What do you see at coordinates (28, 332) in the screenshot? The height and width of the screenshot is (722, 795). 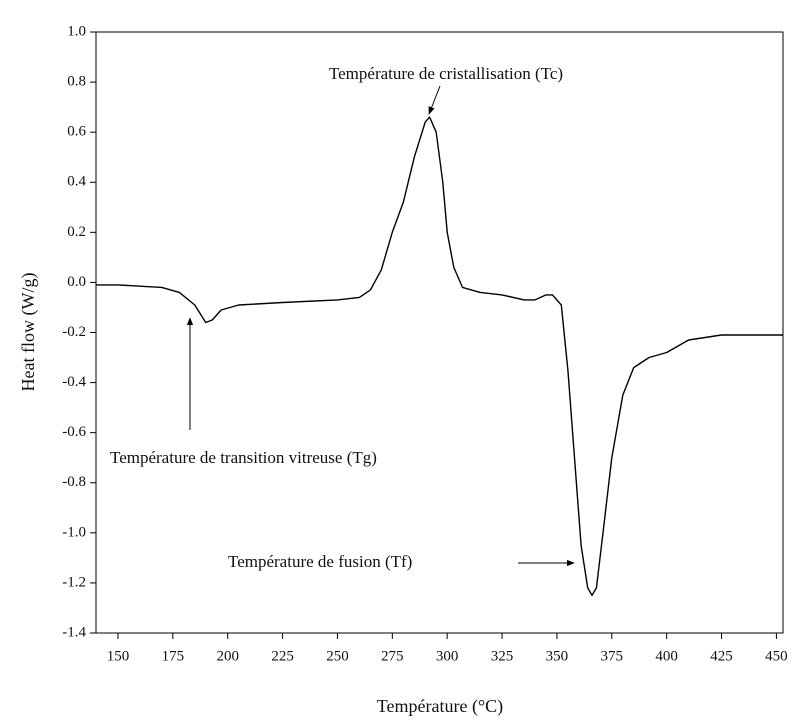 I see `y-axis-label: Heat flow (W/g)` at bounding box center [28, 332].